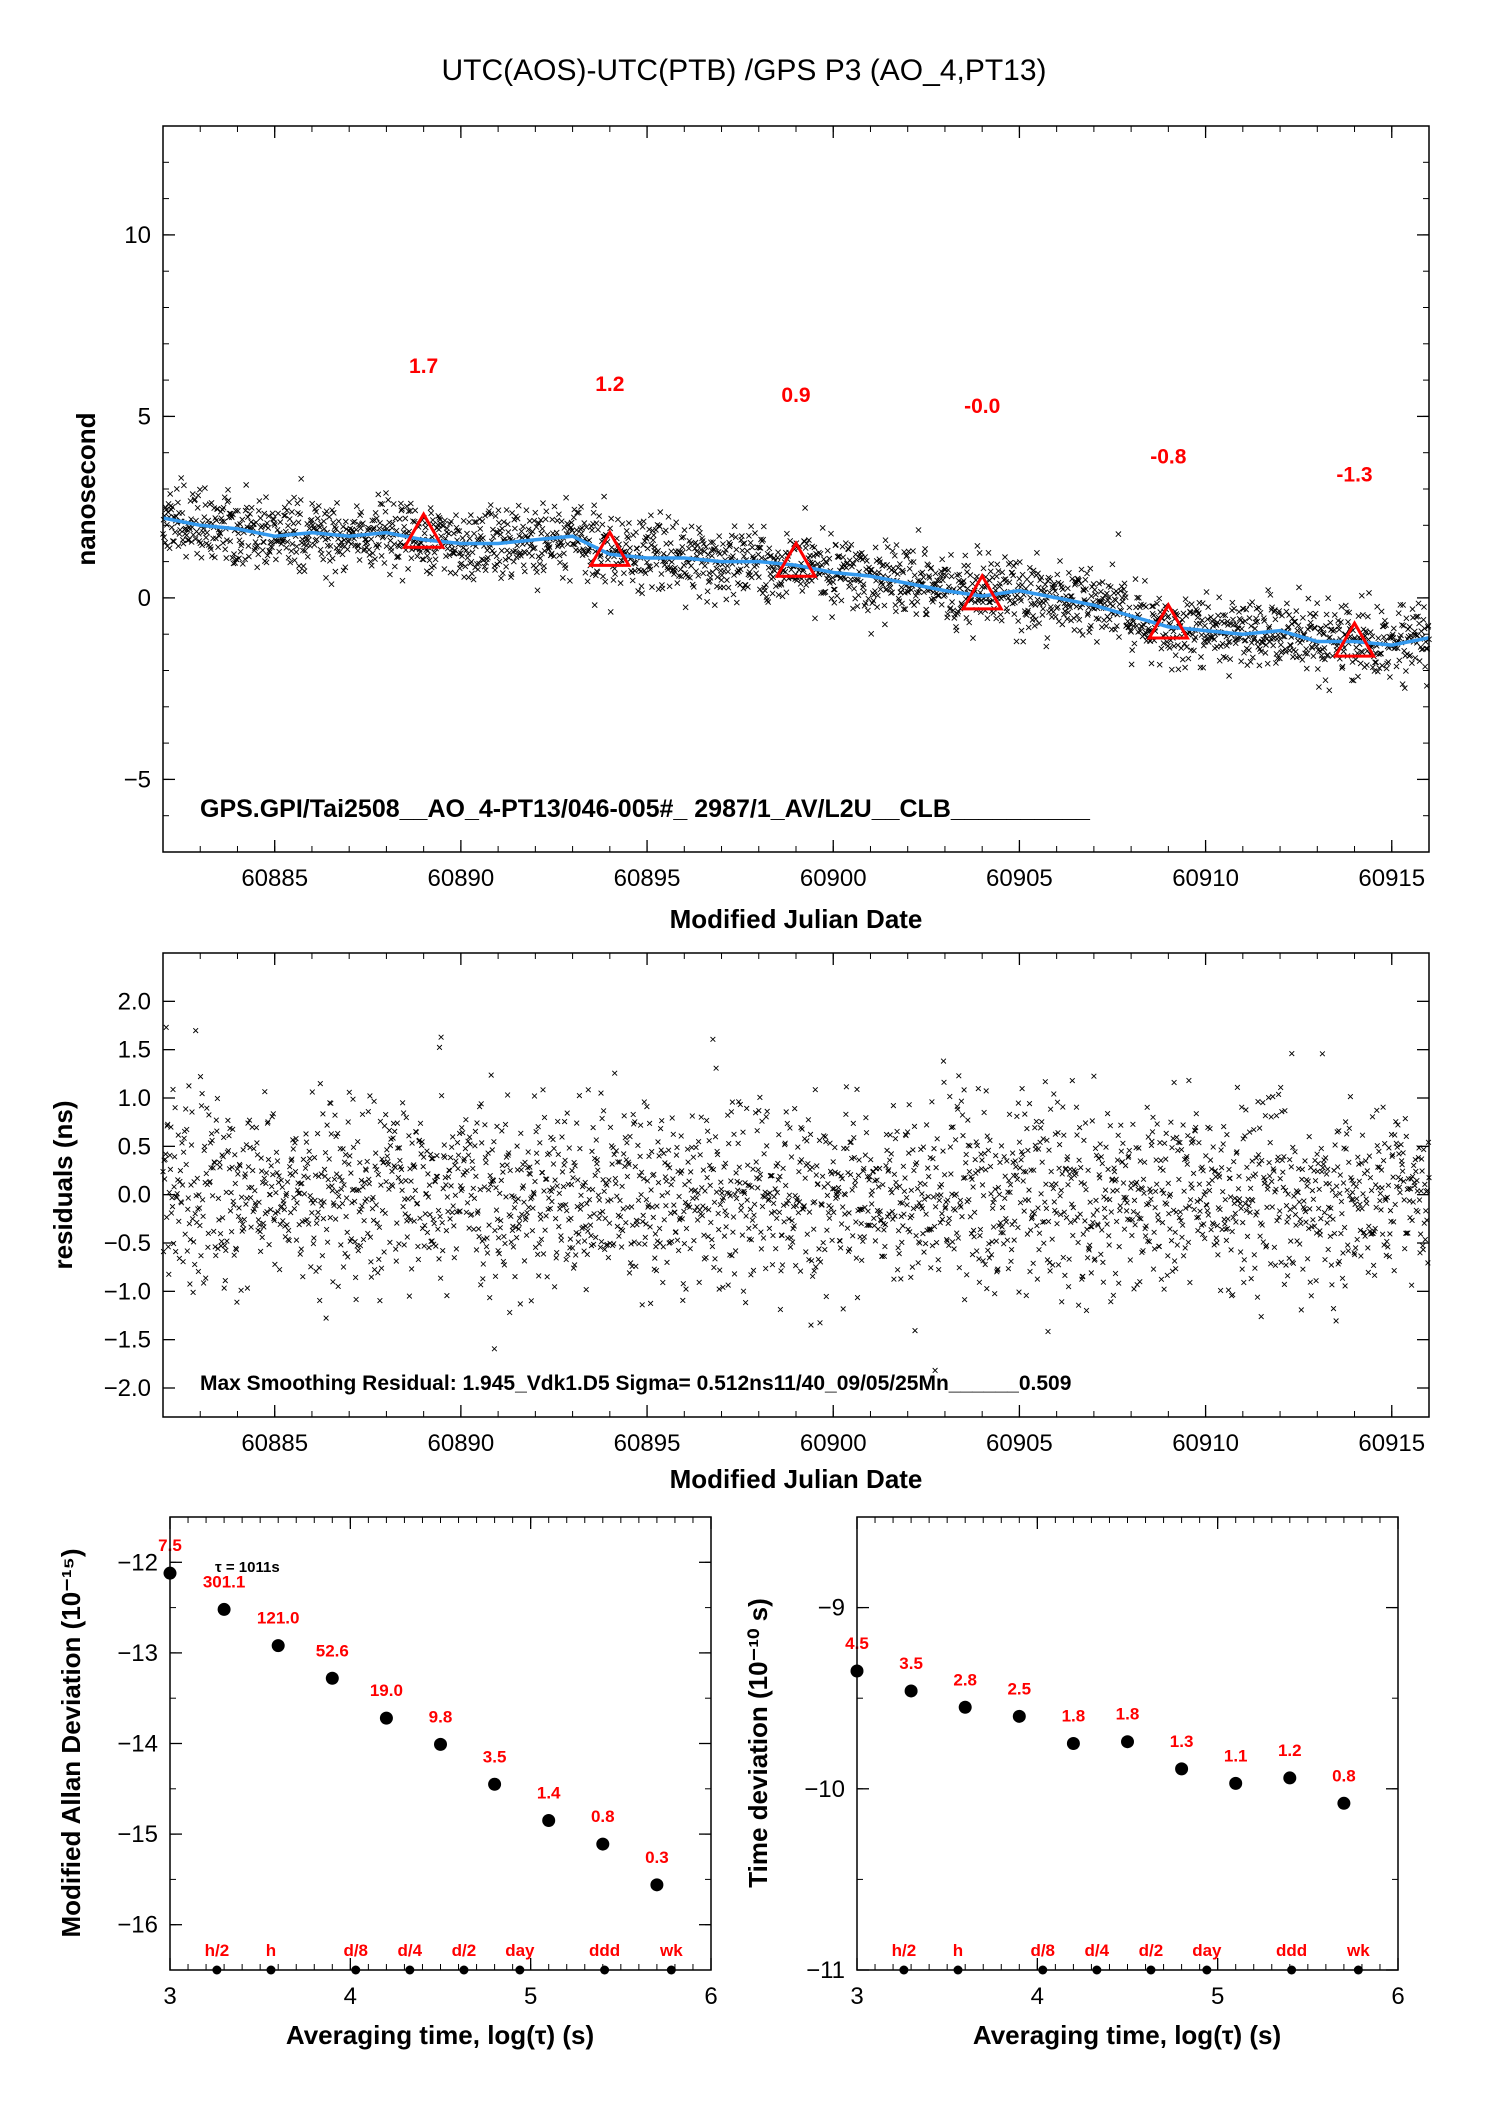 Image resolution: width=1488 pixels, height=2105 pixels. Describe the element at coordinates (217, 1950) in the screenshot. I see `mdev-interval-label: h/2` at that location.